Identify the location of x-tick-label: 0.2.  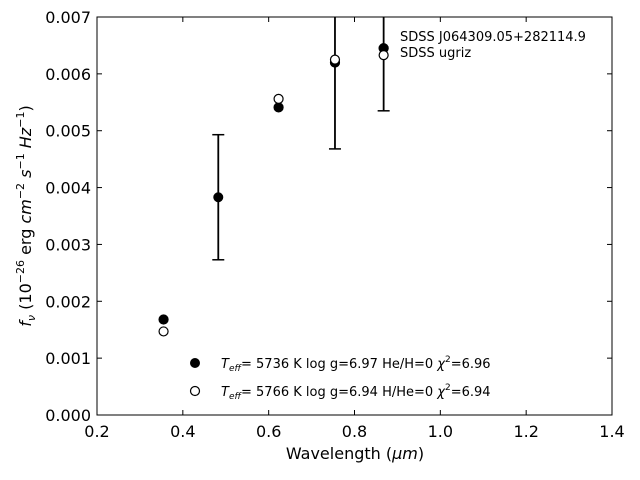
(96, 431).